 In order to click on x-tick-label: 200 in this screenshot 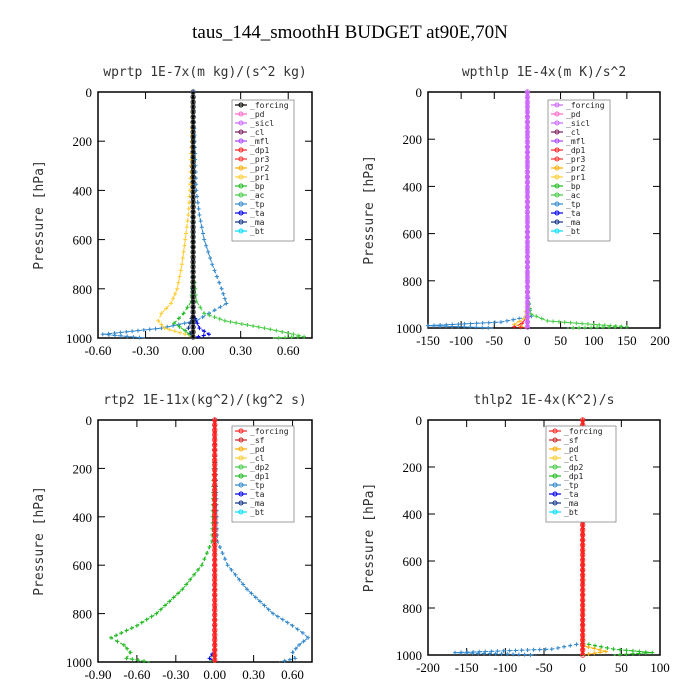, I will do `click(660, 340)`.